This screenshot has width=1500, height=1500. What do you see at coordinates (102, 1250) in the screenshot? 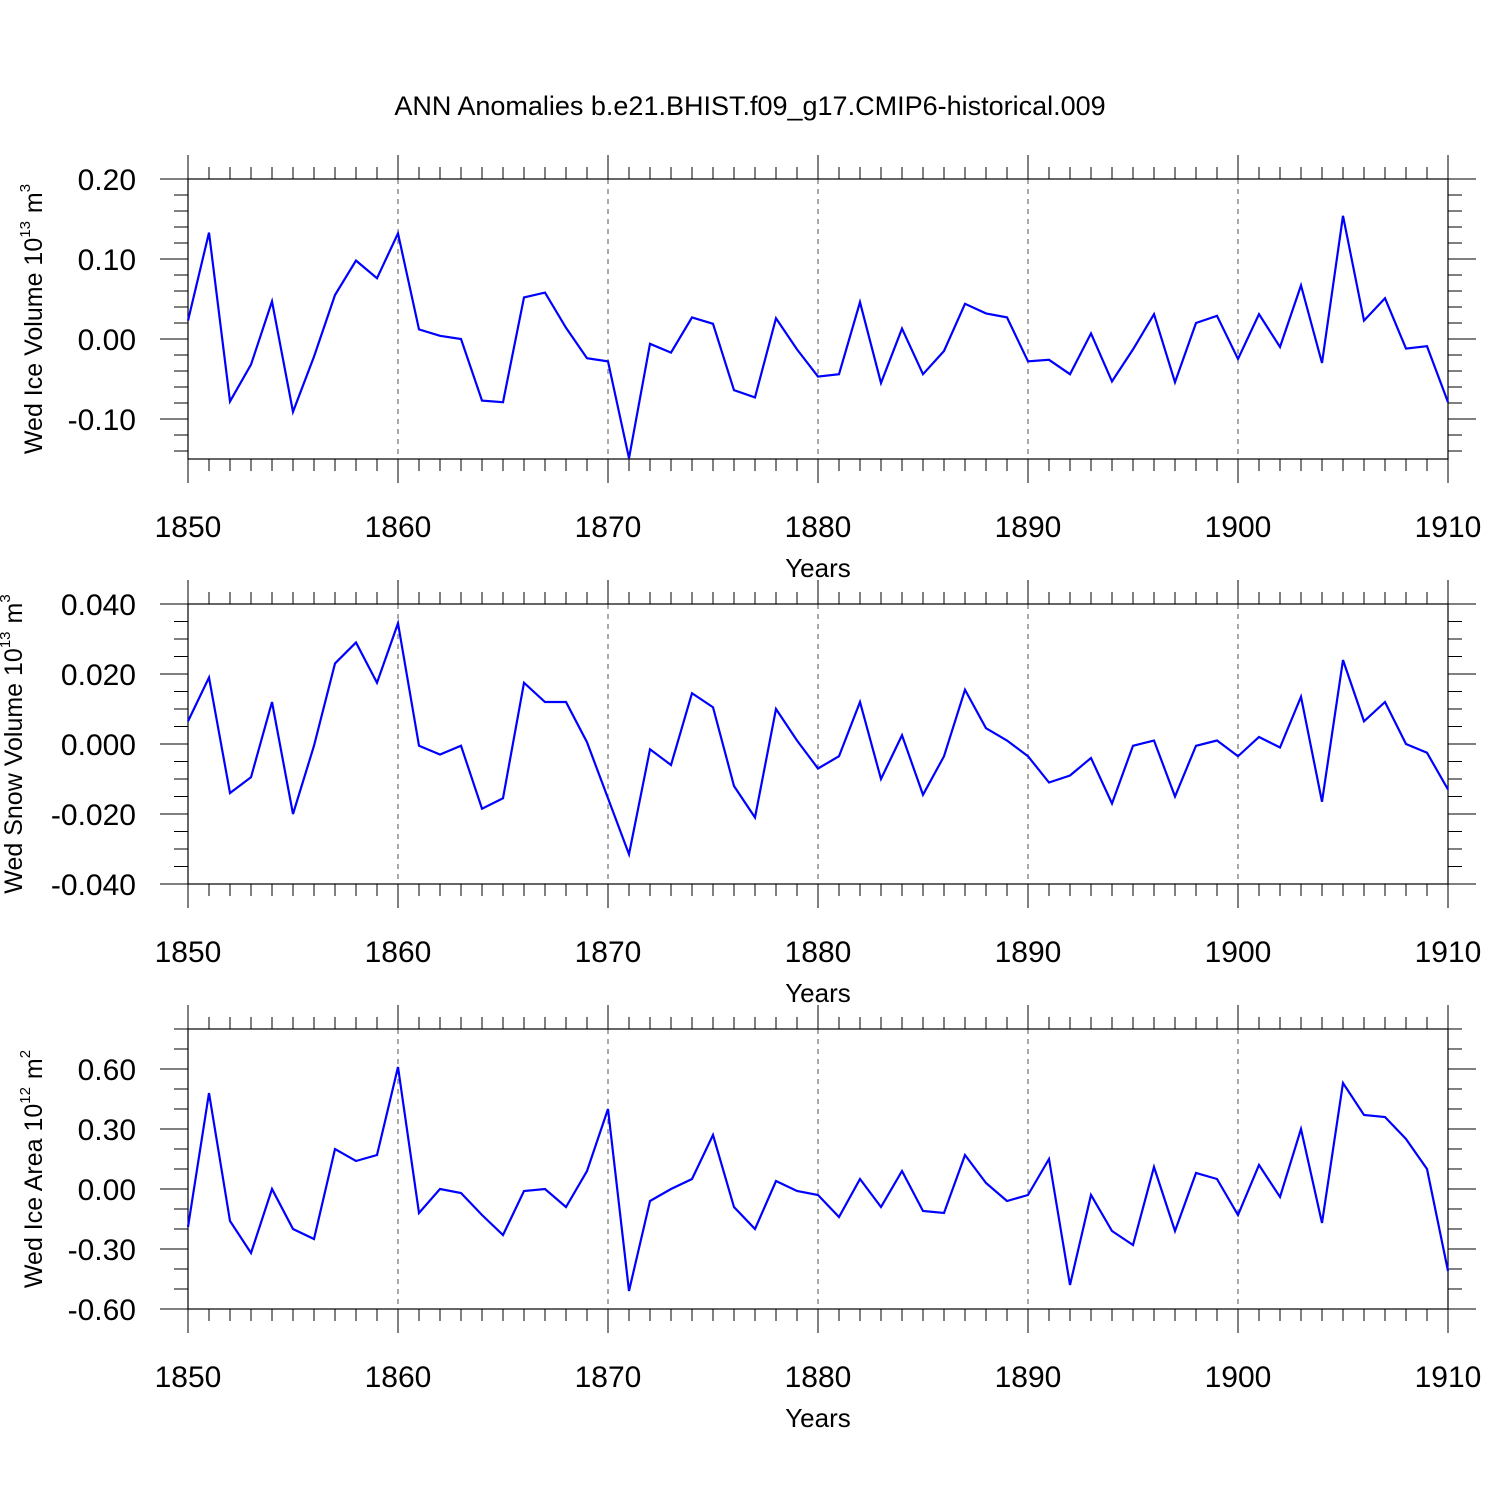
I see `y-tick-label: -0.30` at bounding box center [102, 1250].